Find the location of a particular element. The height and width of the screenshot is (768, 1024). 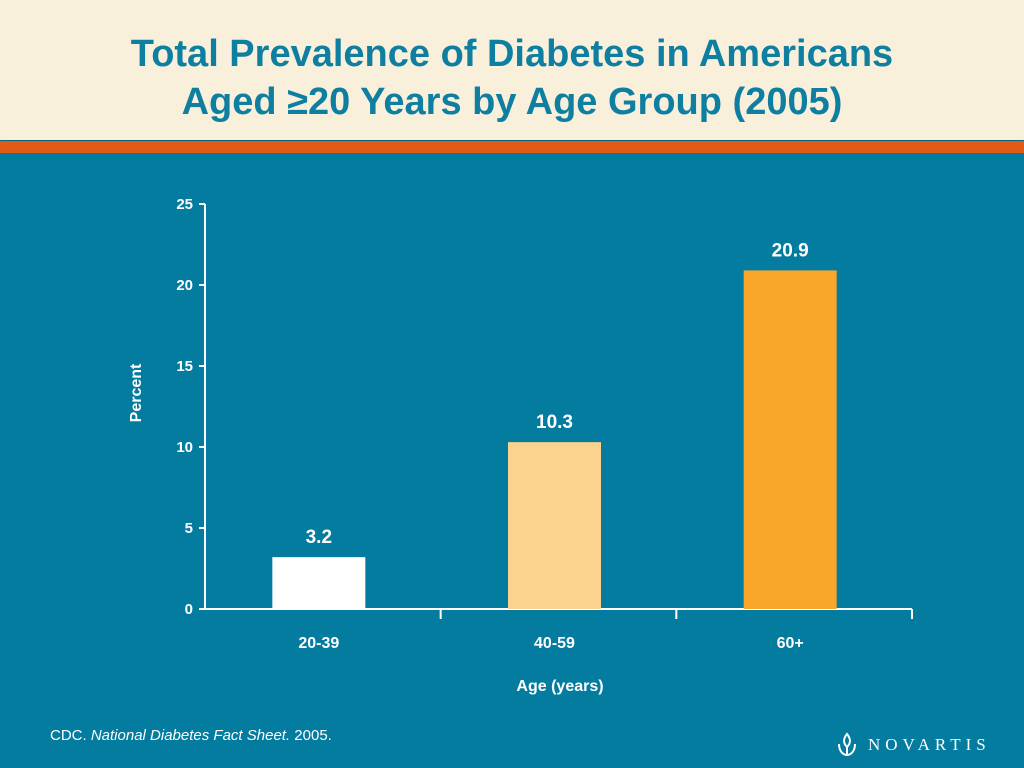

y-tick-label: 5 is located at coordinates (189, 528).